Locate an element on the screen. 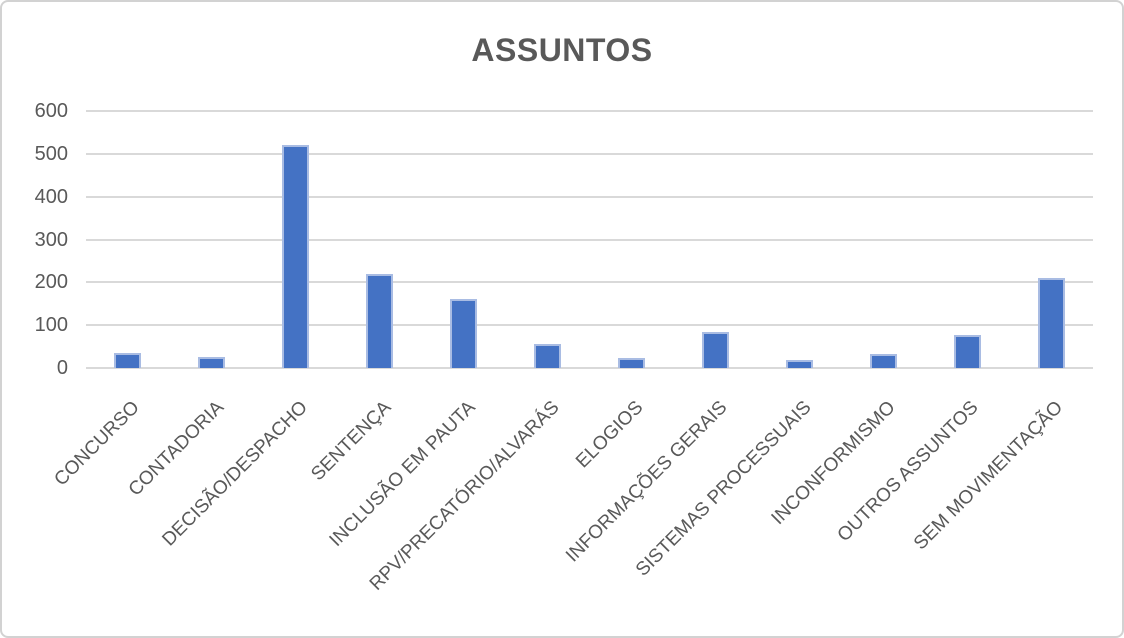 The image size is (1124, 638). x-axis-tick-label: CONCURSO is located at coordinates (97, 444).